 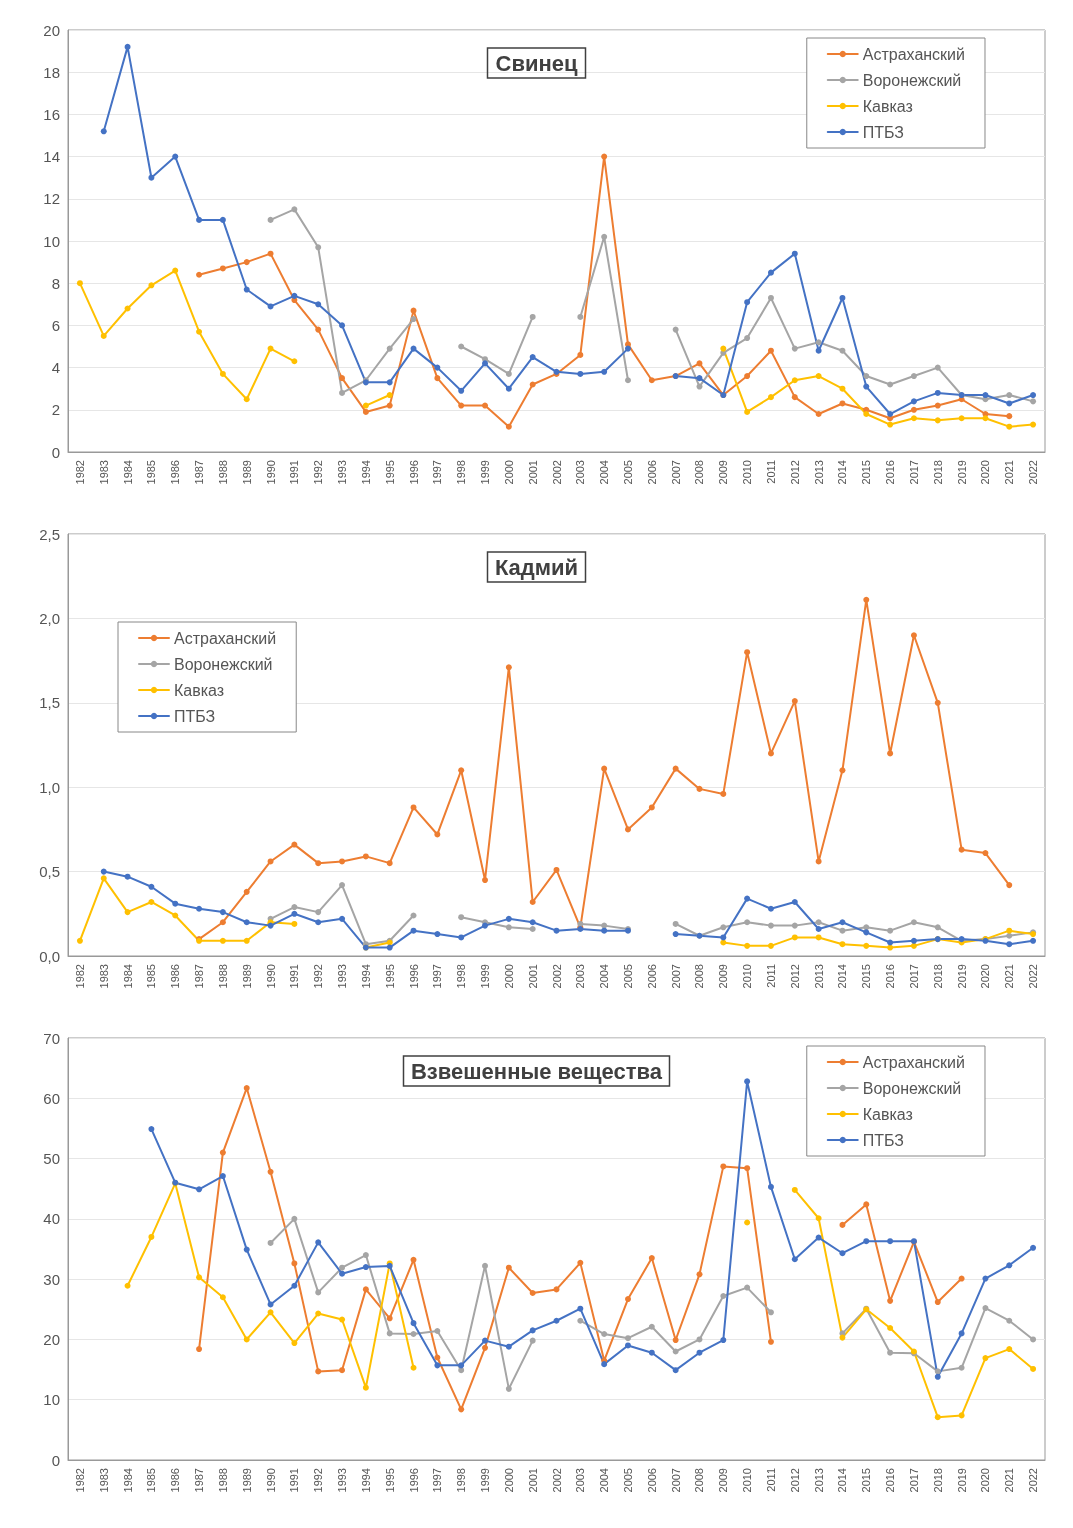 What do you see at coordinates (55, 325) in the screenshot?
I see `y-tick-label: 6` at bounding box center [55, 325].